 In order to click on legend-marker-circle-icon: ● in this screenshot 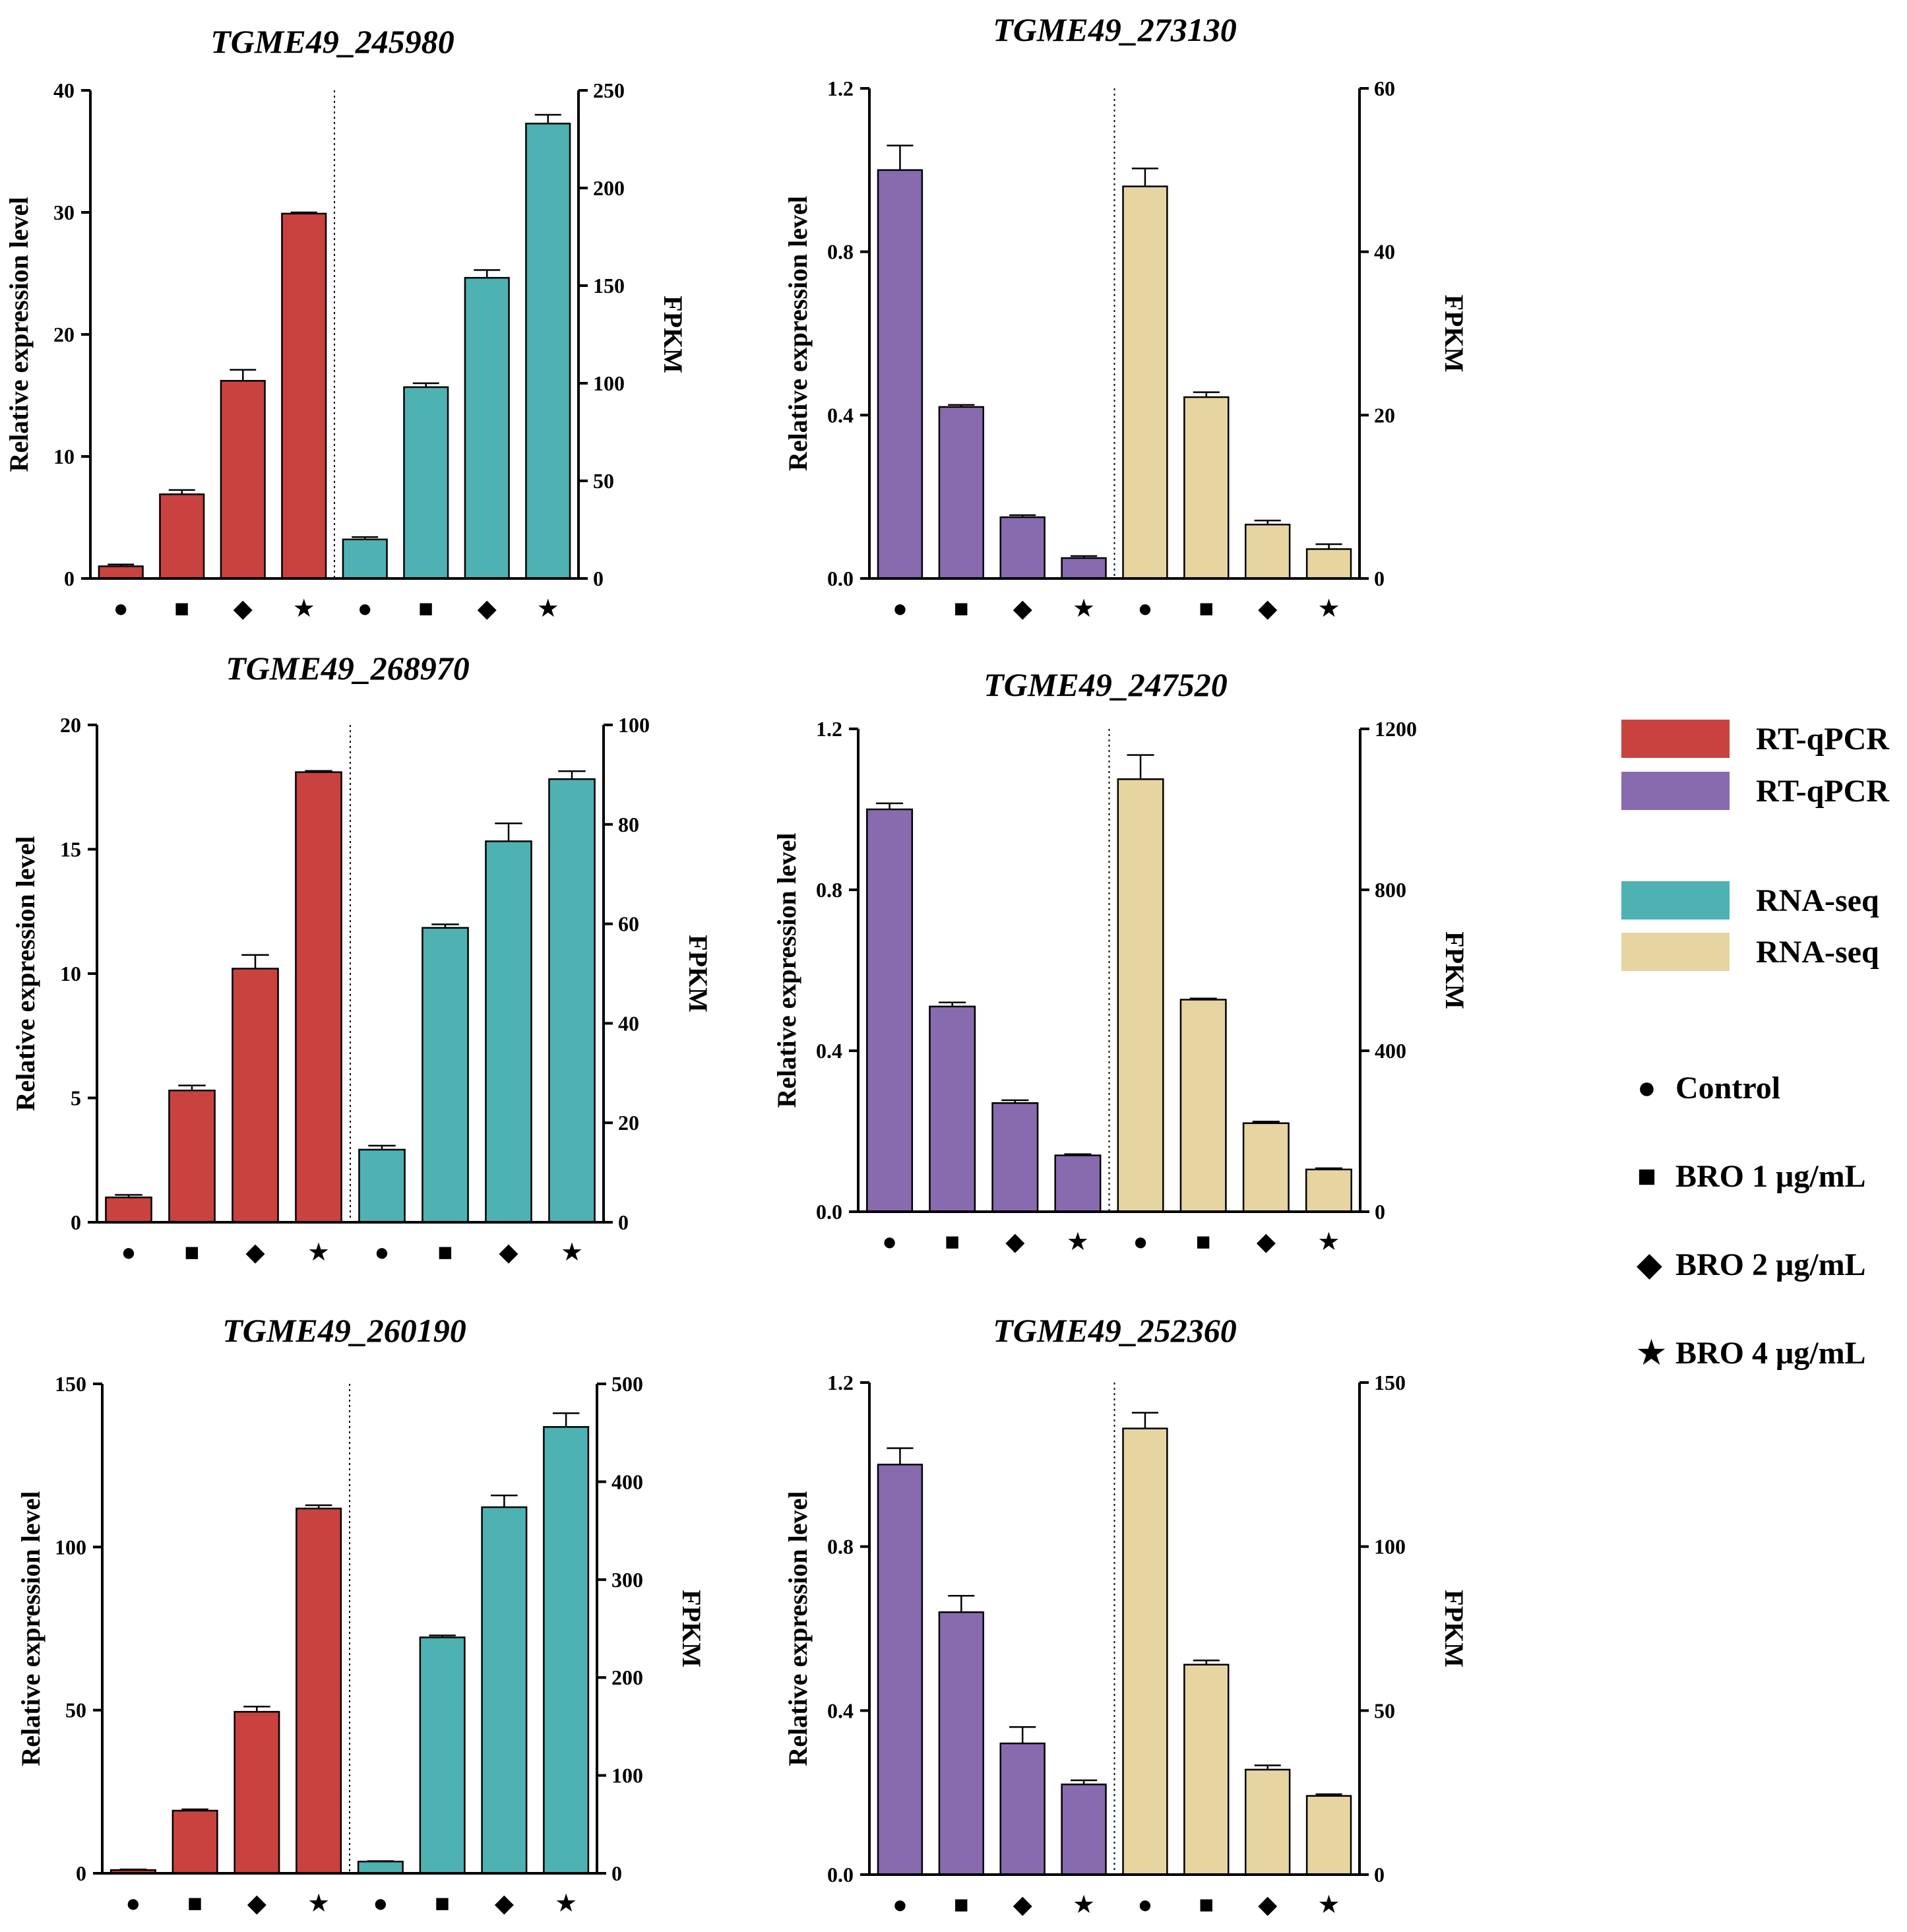, I will do `click(1647, 1088)`.